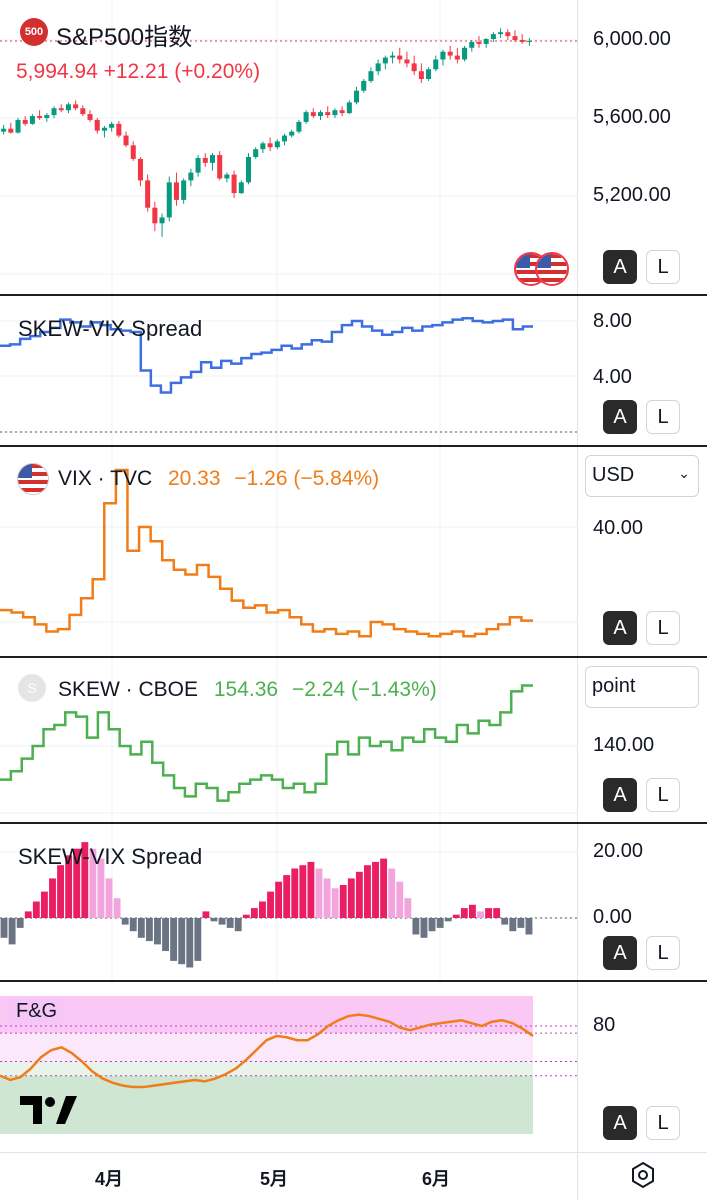 The height and width of the screenshot is (1200, 707). What do you see at coordinates (274, 1179) in the screenshot?
I see `time-axis-label: 5月` at bounding box center [274, 1179].